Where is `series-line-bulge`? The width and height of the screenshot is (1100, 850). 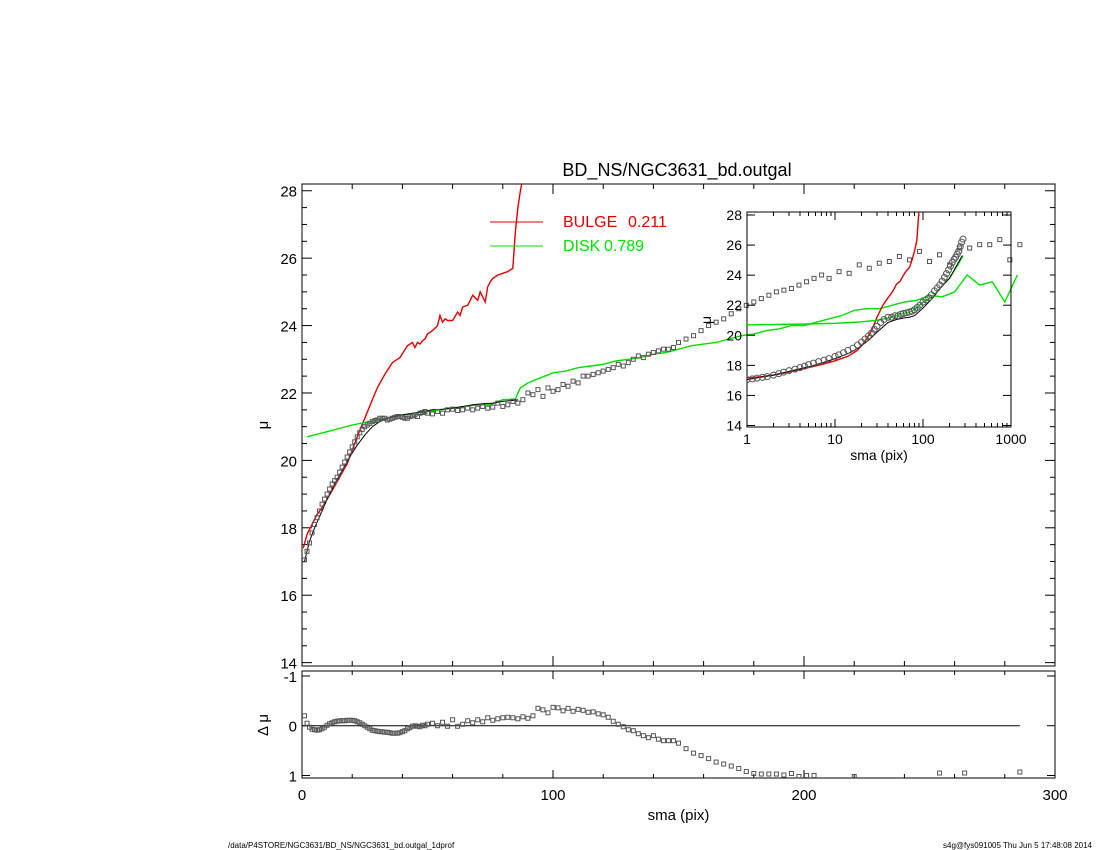
series-line-bulge is located at coordinates (412, 366).